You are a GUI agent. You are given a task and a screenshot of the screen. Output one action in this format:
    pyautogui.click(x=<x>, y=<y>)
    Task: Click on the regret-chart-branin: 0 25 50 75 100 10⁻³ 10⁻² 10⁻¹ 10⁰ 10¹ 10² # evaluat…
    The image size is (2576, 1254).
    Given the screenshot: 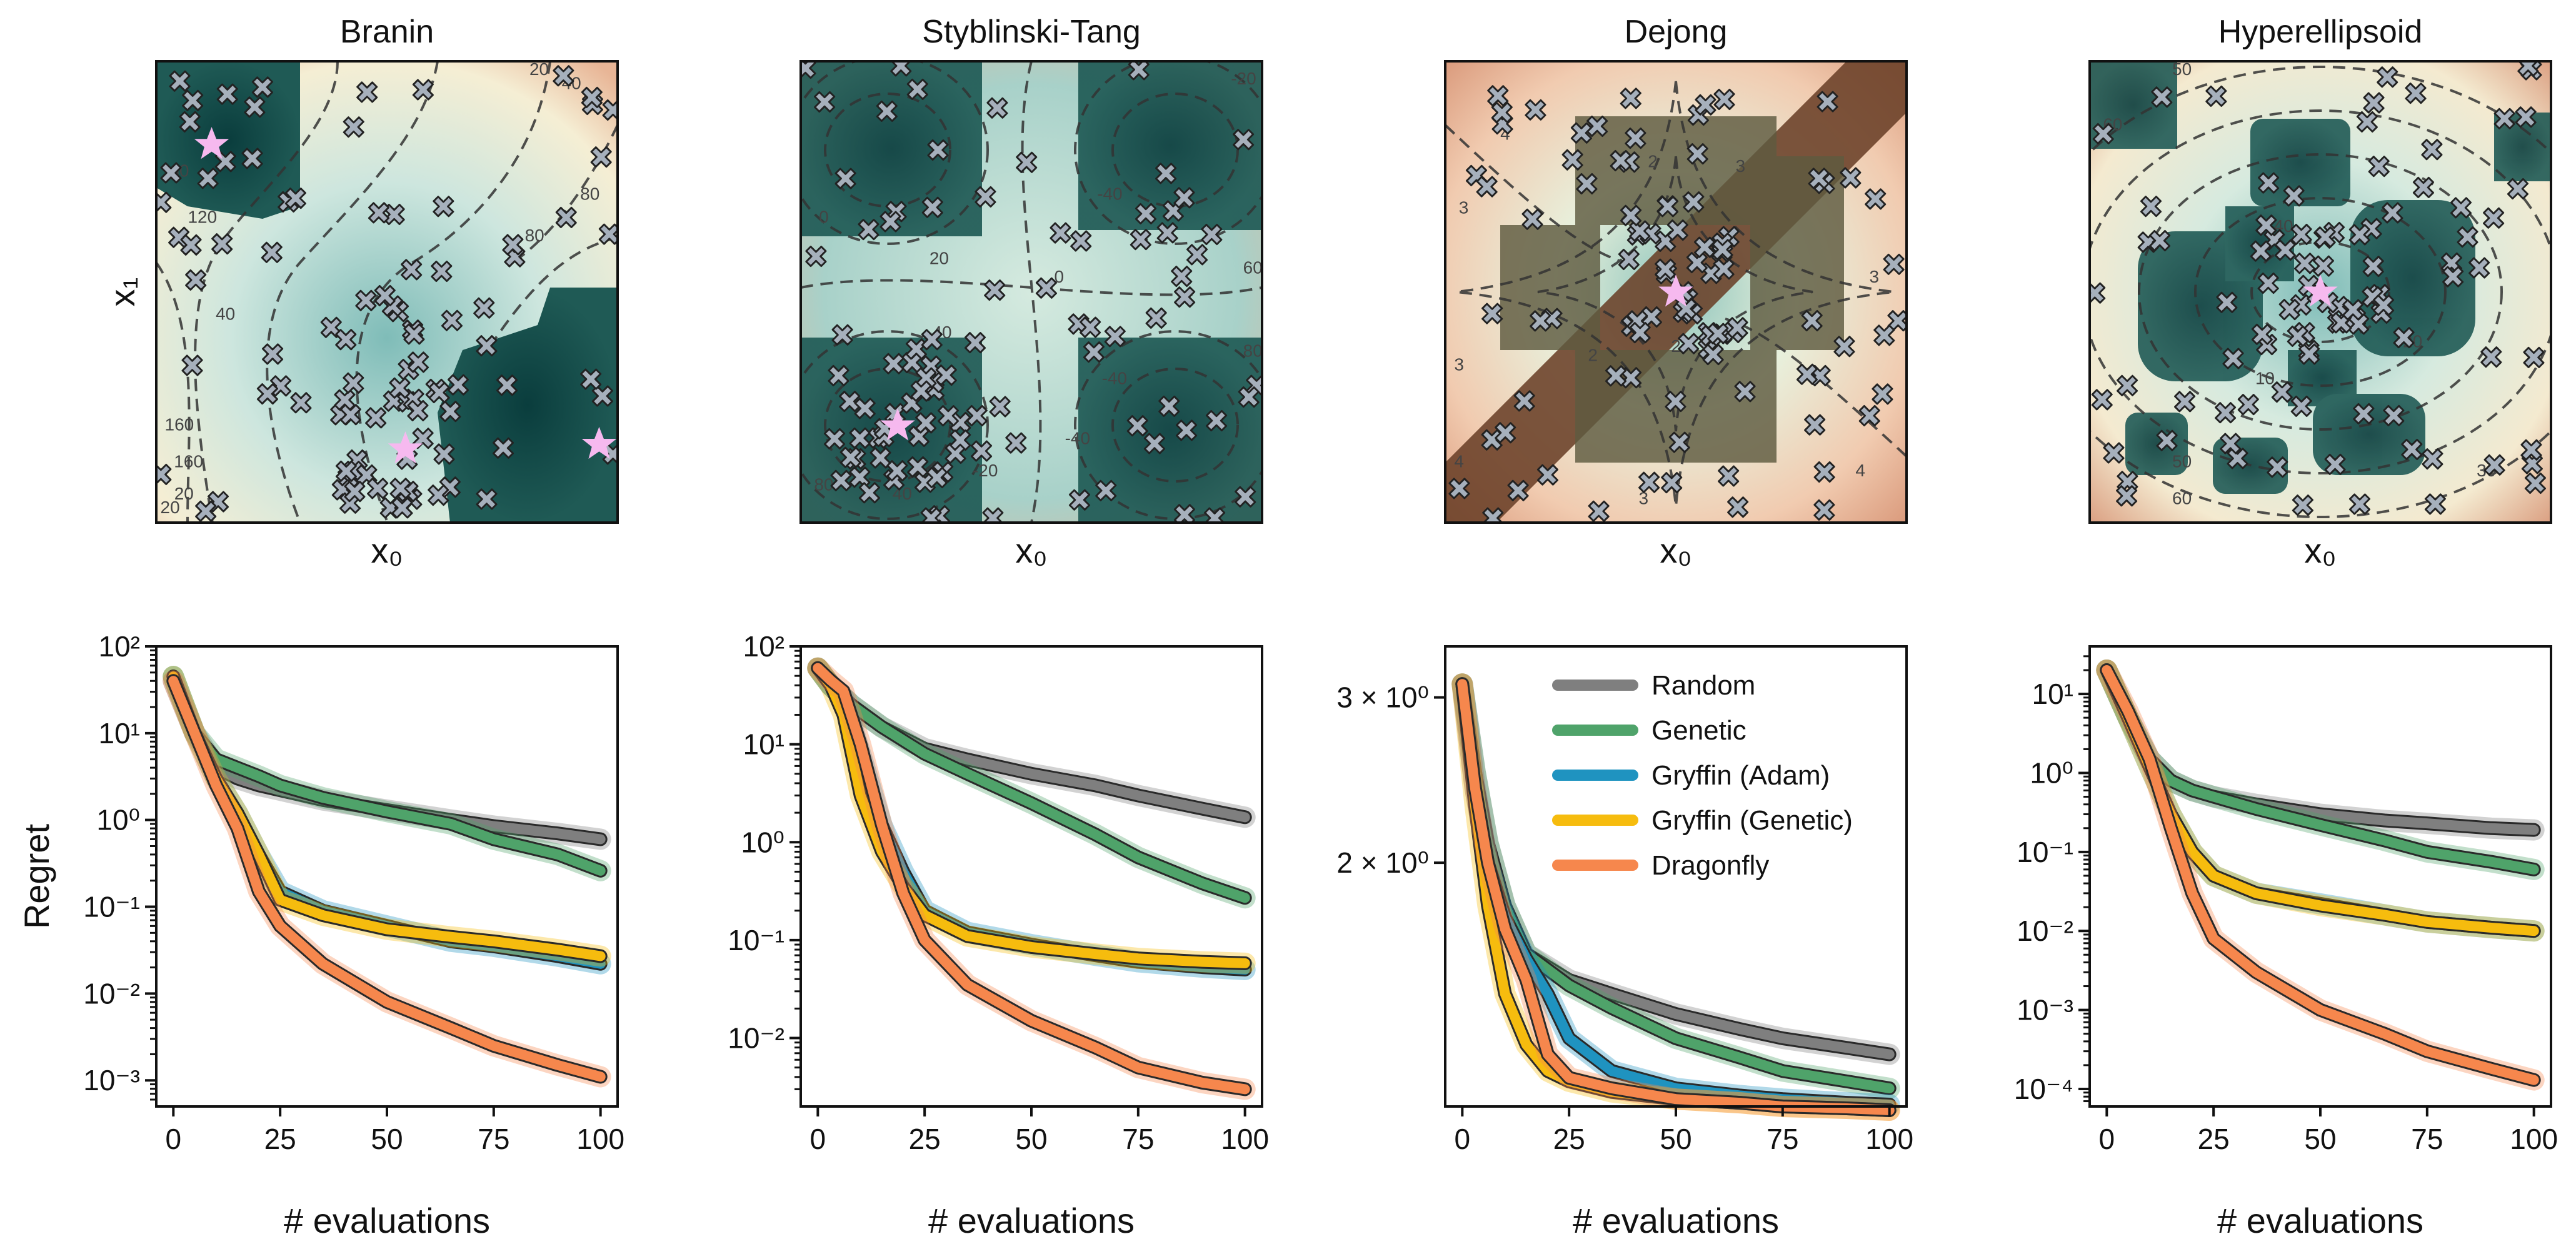 What is the action you would take?
    pyautogui.click(x=320, y=935)
    